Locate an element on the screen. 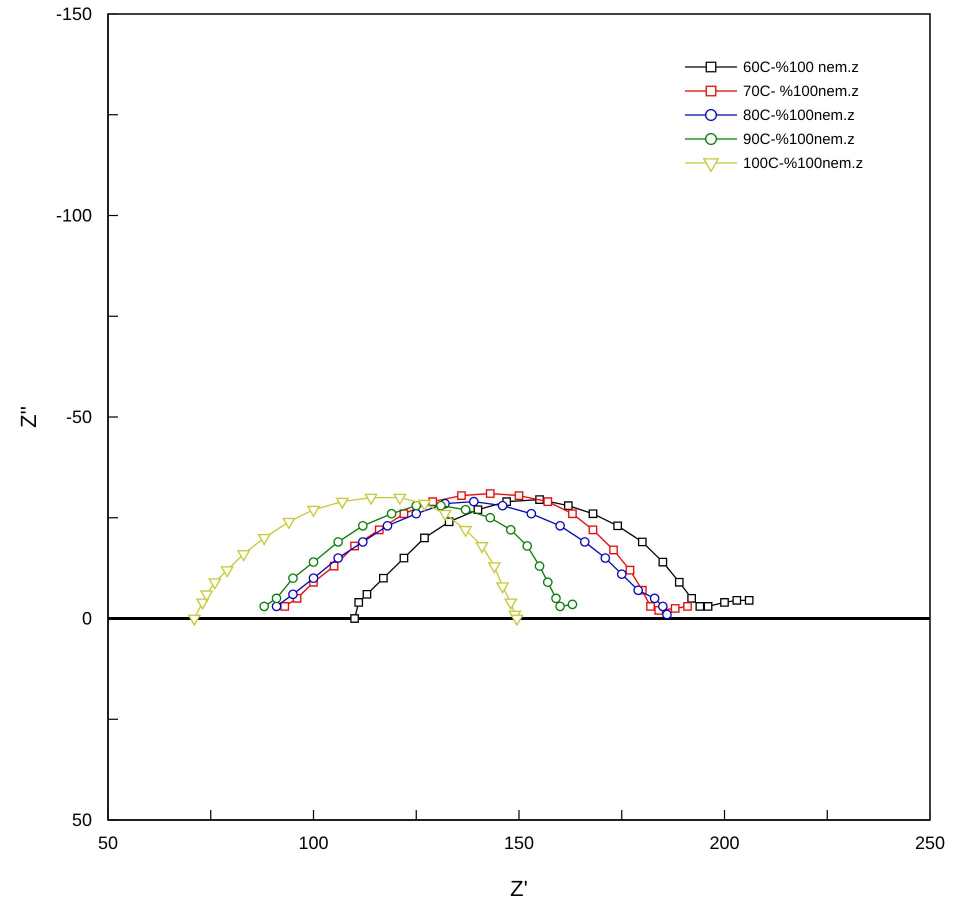  y-tick-label: 0 is located at coordinates (87, 618).